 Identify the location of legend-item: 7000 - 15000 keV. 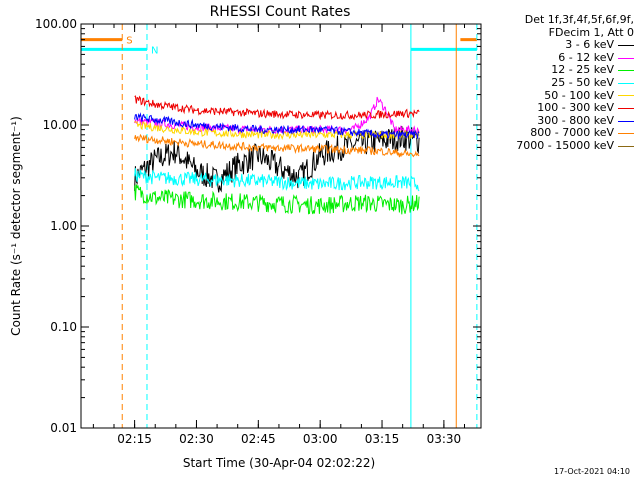
(556, 145).